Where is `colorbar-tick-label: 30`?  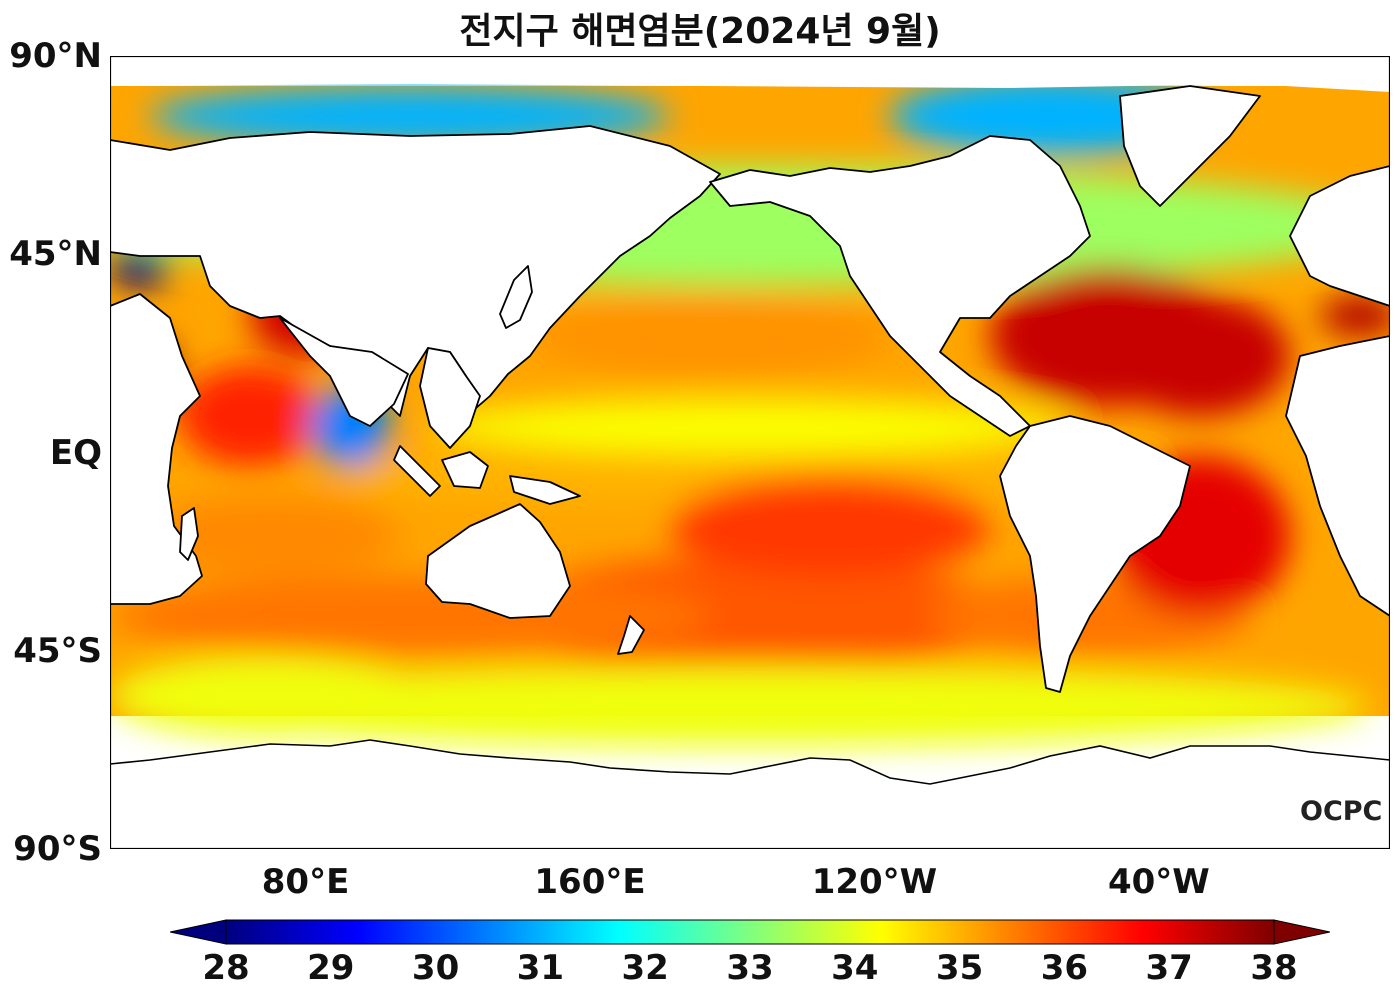
colorbar-tick-label: 30 is located at coordinates (435, 968).